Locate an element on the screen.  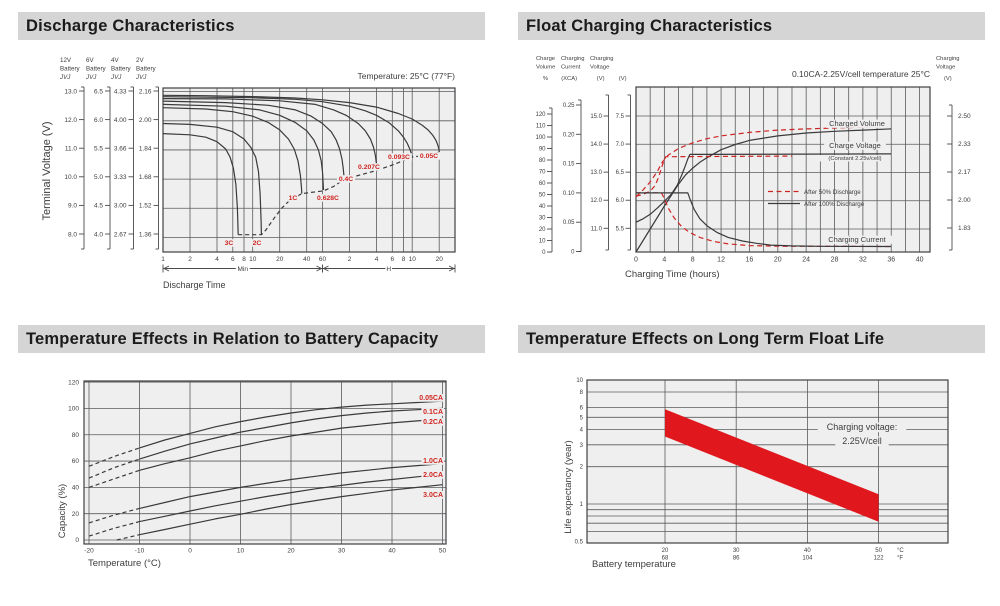
svg-text: 5.5 is located at coordinates (98, 149).